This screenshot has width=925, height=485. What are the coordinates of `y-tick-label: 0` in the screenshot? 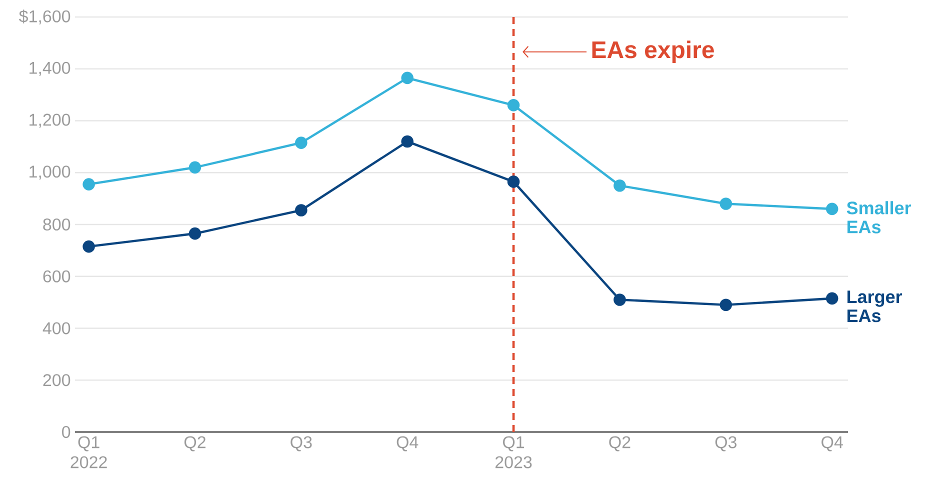 It's located at (66, 432).